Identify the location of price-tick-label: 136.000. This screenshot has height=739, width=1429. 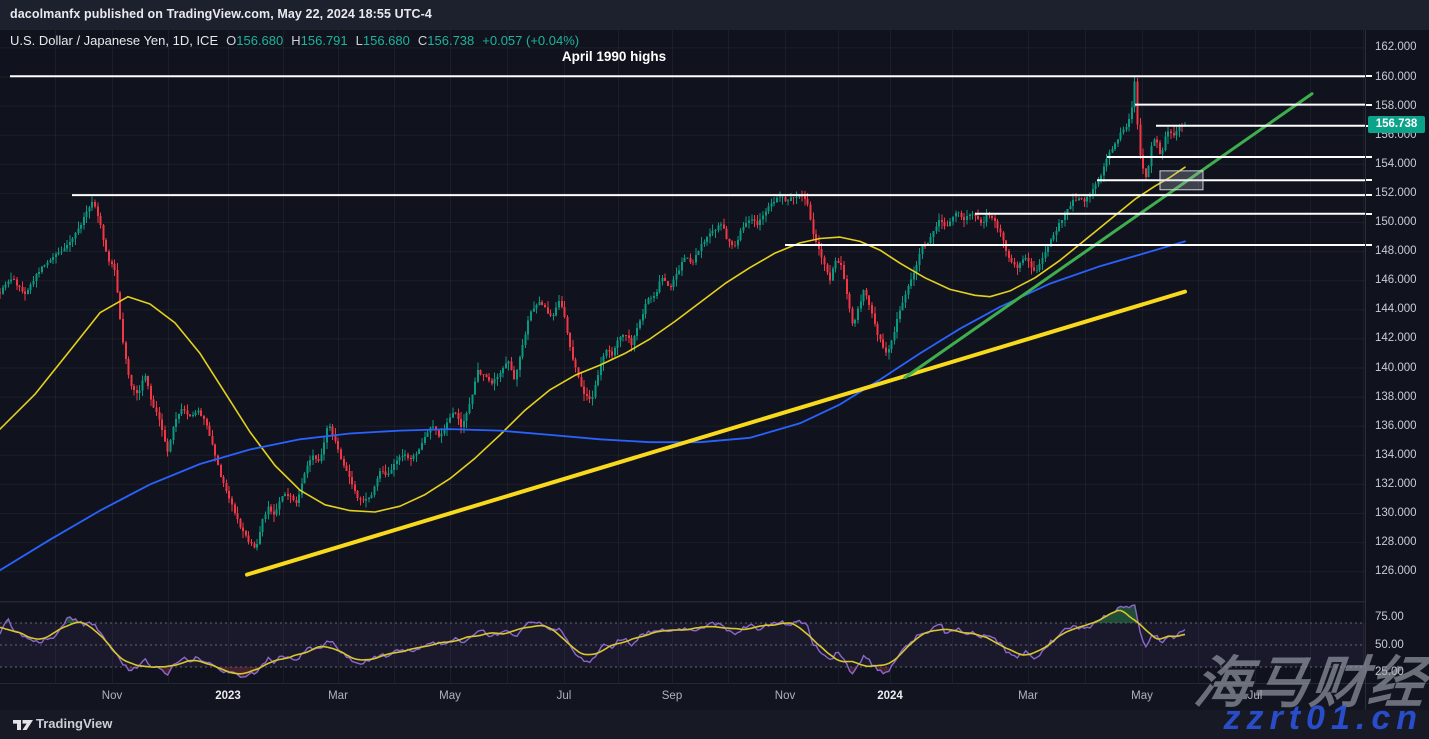
(1396, 425).